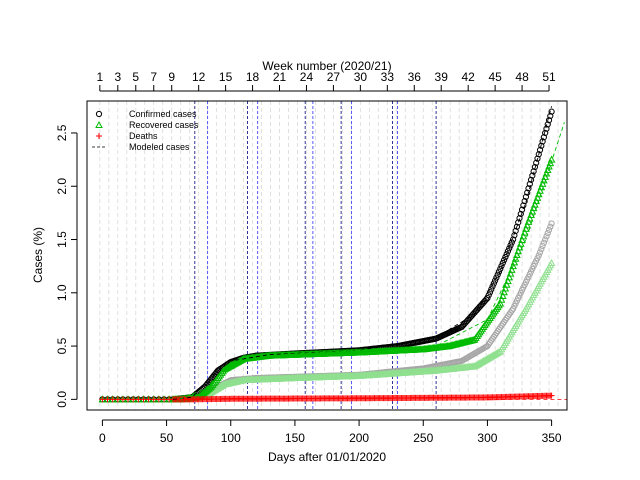 The height and width of the screenshot is (480, 640). What do you see at coordinates (280, 77) in the screenshot?
I see `top-tick-label: 21` at bounding box center [280, 77].